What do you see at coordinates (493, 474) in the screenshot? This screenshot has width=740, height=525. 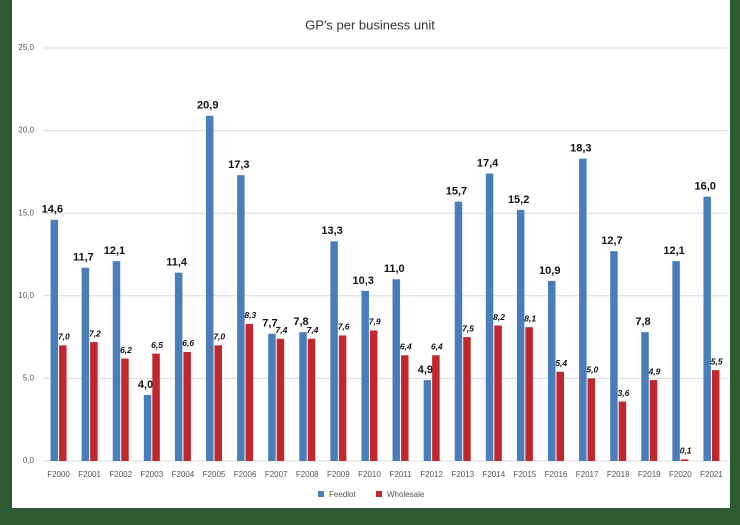 I see `x-tick-label: F2014` at bounding box center [493, 474].